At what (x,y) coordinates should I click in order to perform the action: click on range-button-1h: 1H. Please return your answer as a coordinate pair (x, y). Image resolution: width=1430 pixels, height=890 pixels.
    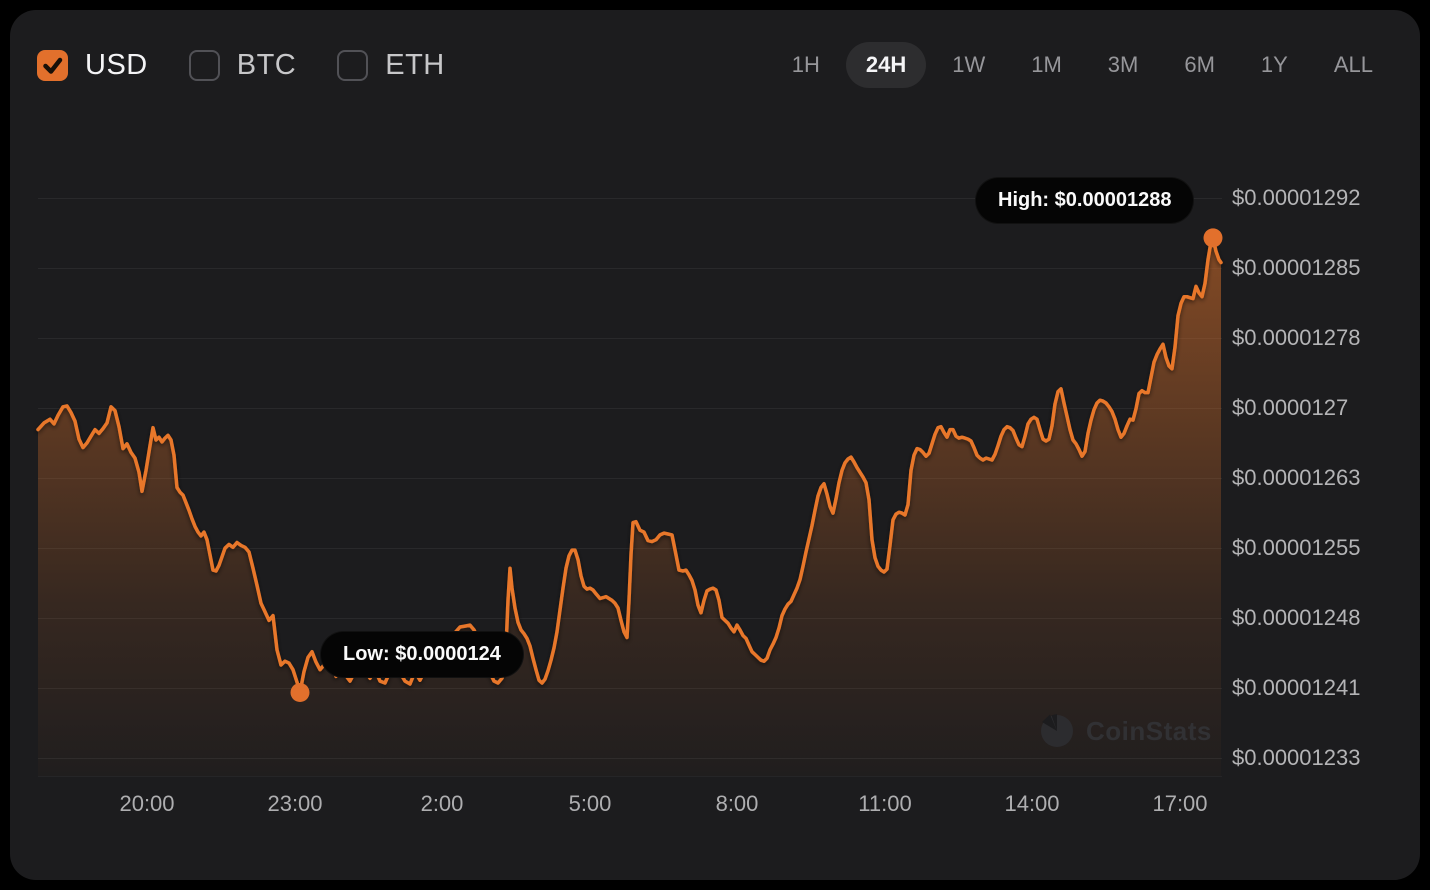
    Looking at the image, I should click on (805, 64).